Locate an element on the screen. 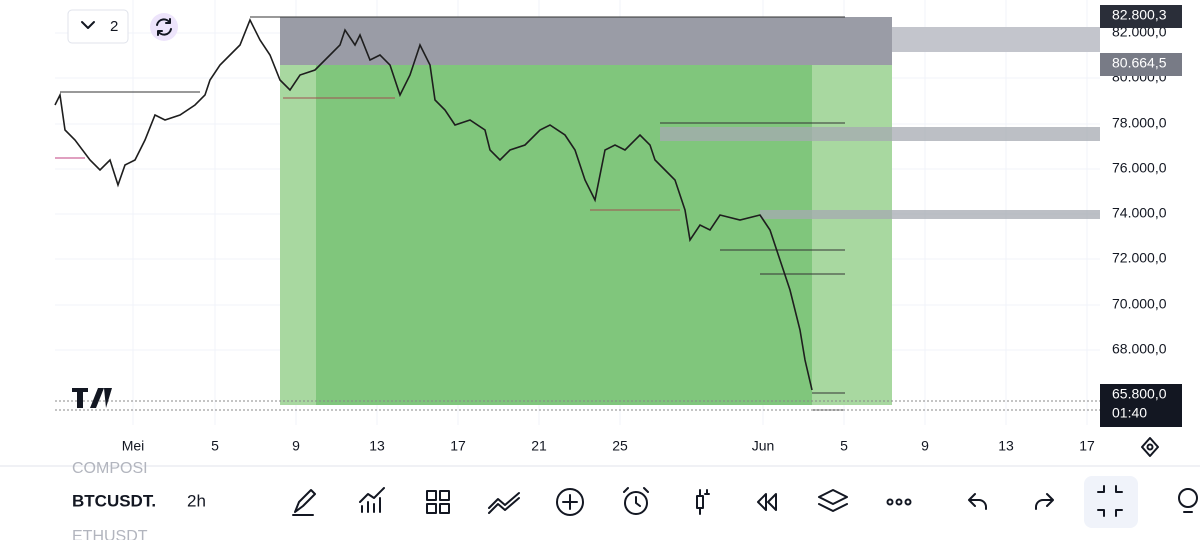 This screenshot has height=545, width=1200. countdown: 01:40 is located at coordinates (1129, 413).